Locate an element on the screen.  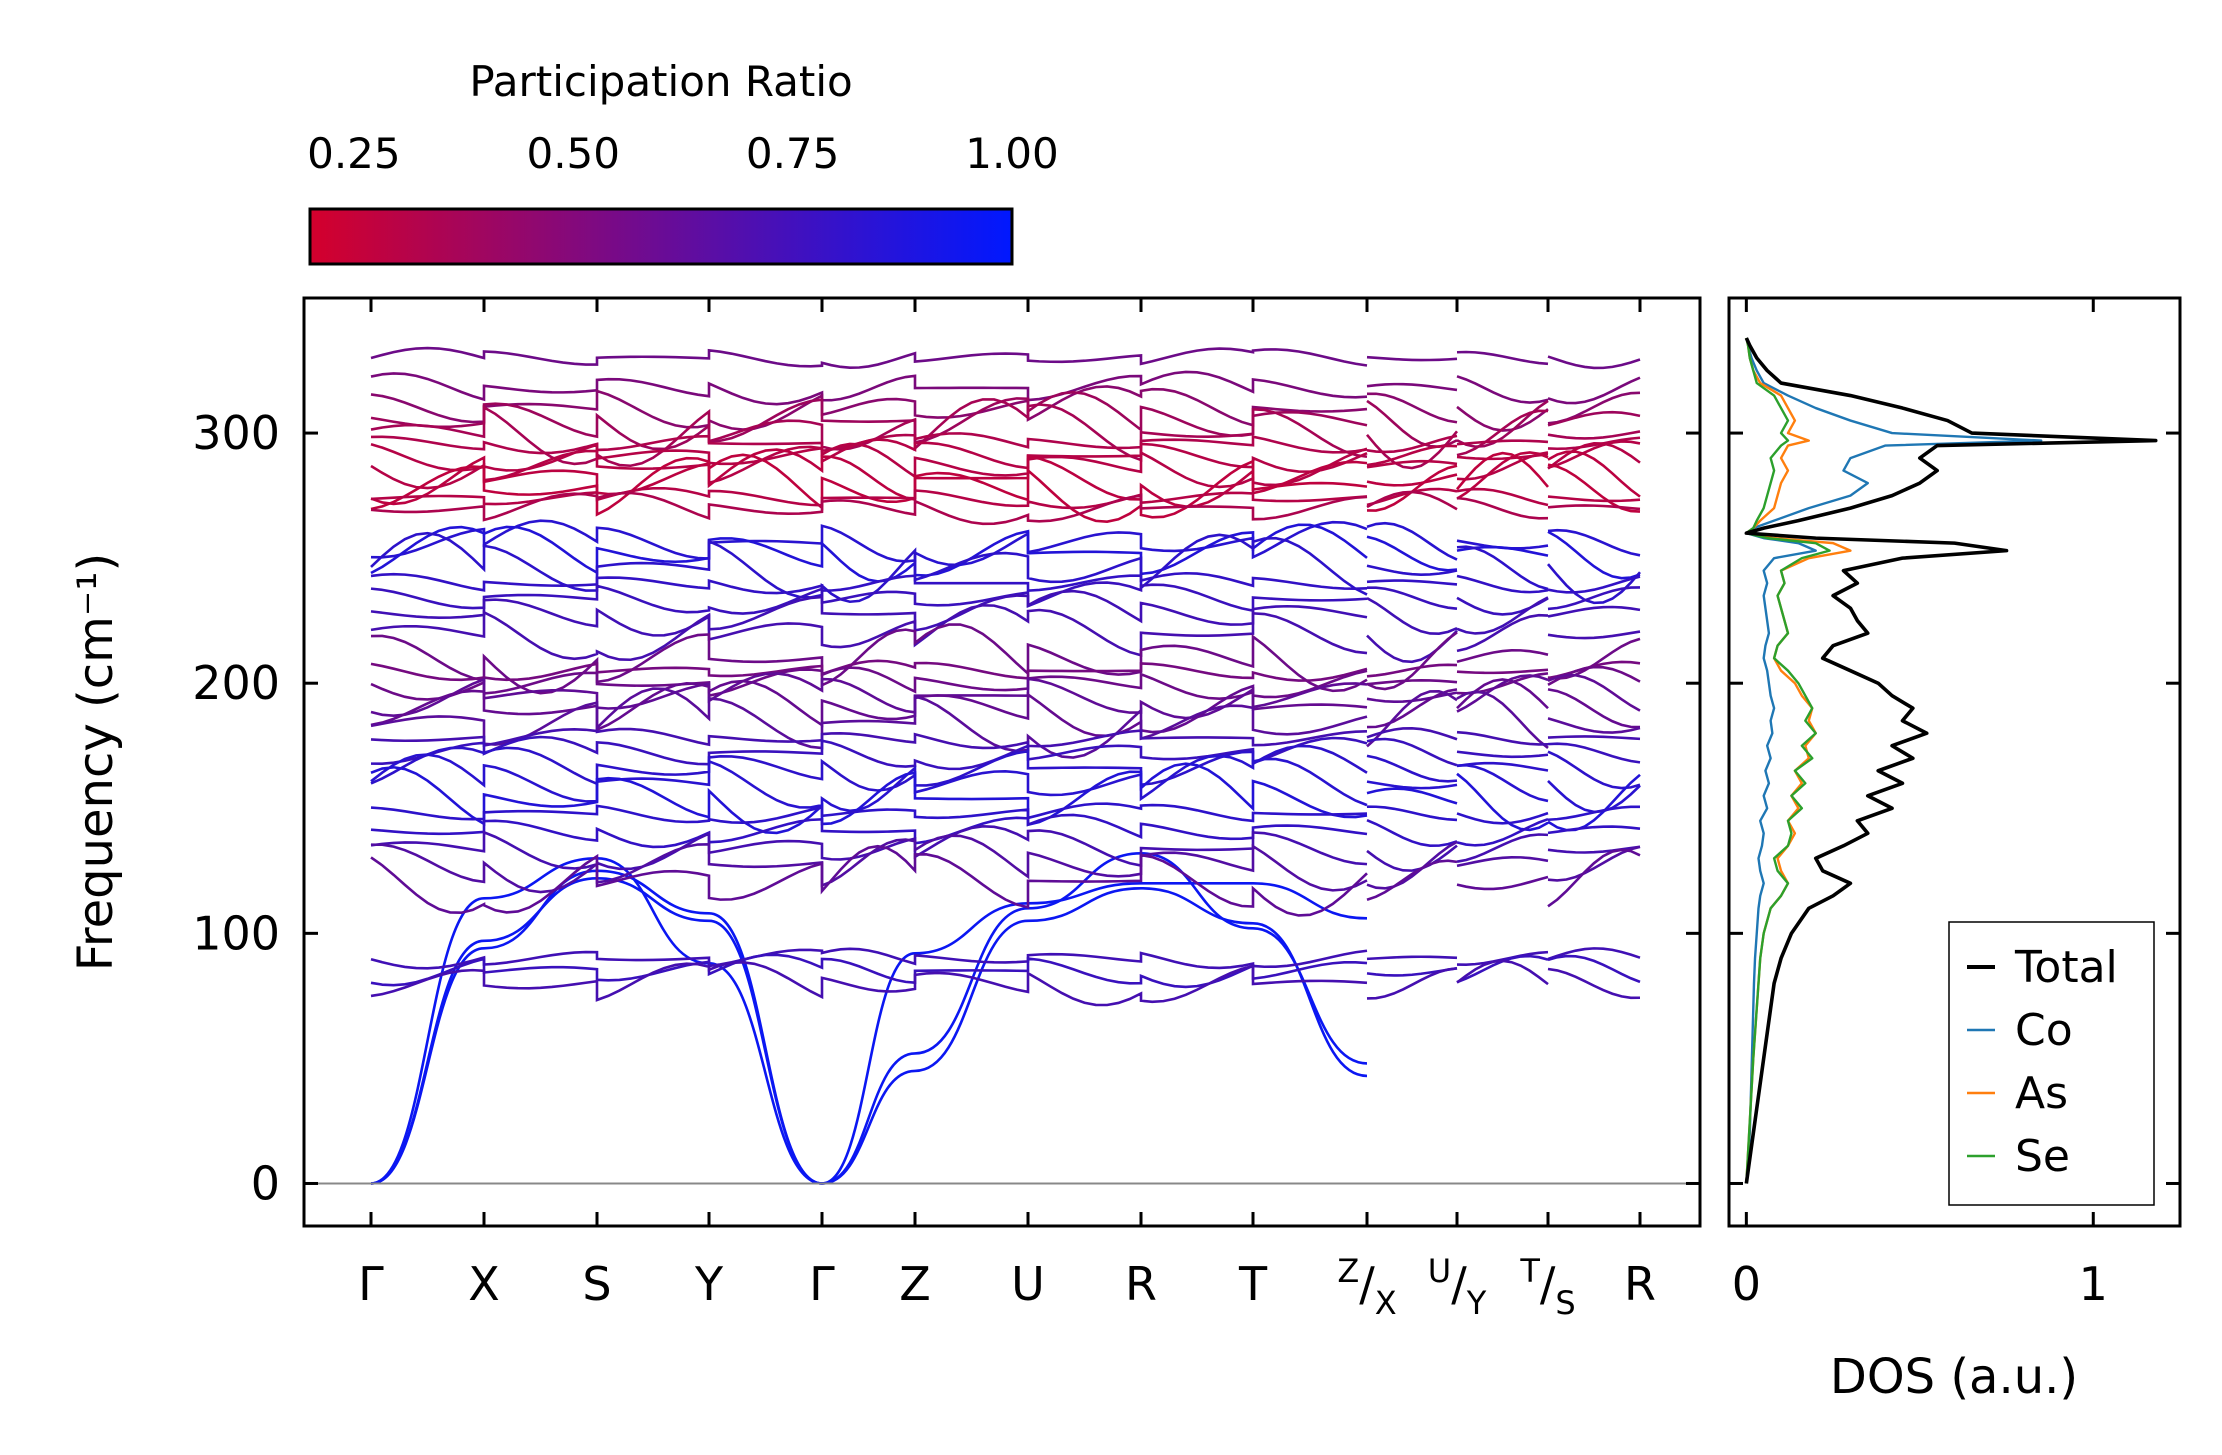
legend-label: Co is located at coordinates (2044, 1030).